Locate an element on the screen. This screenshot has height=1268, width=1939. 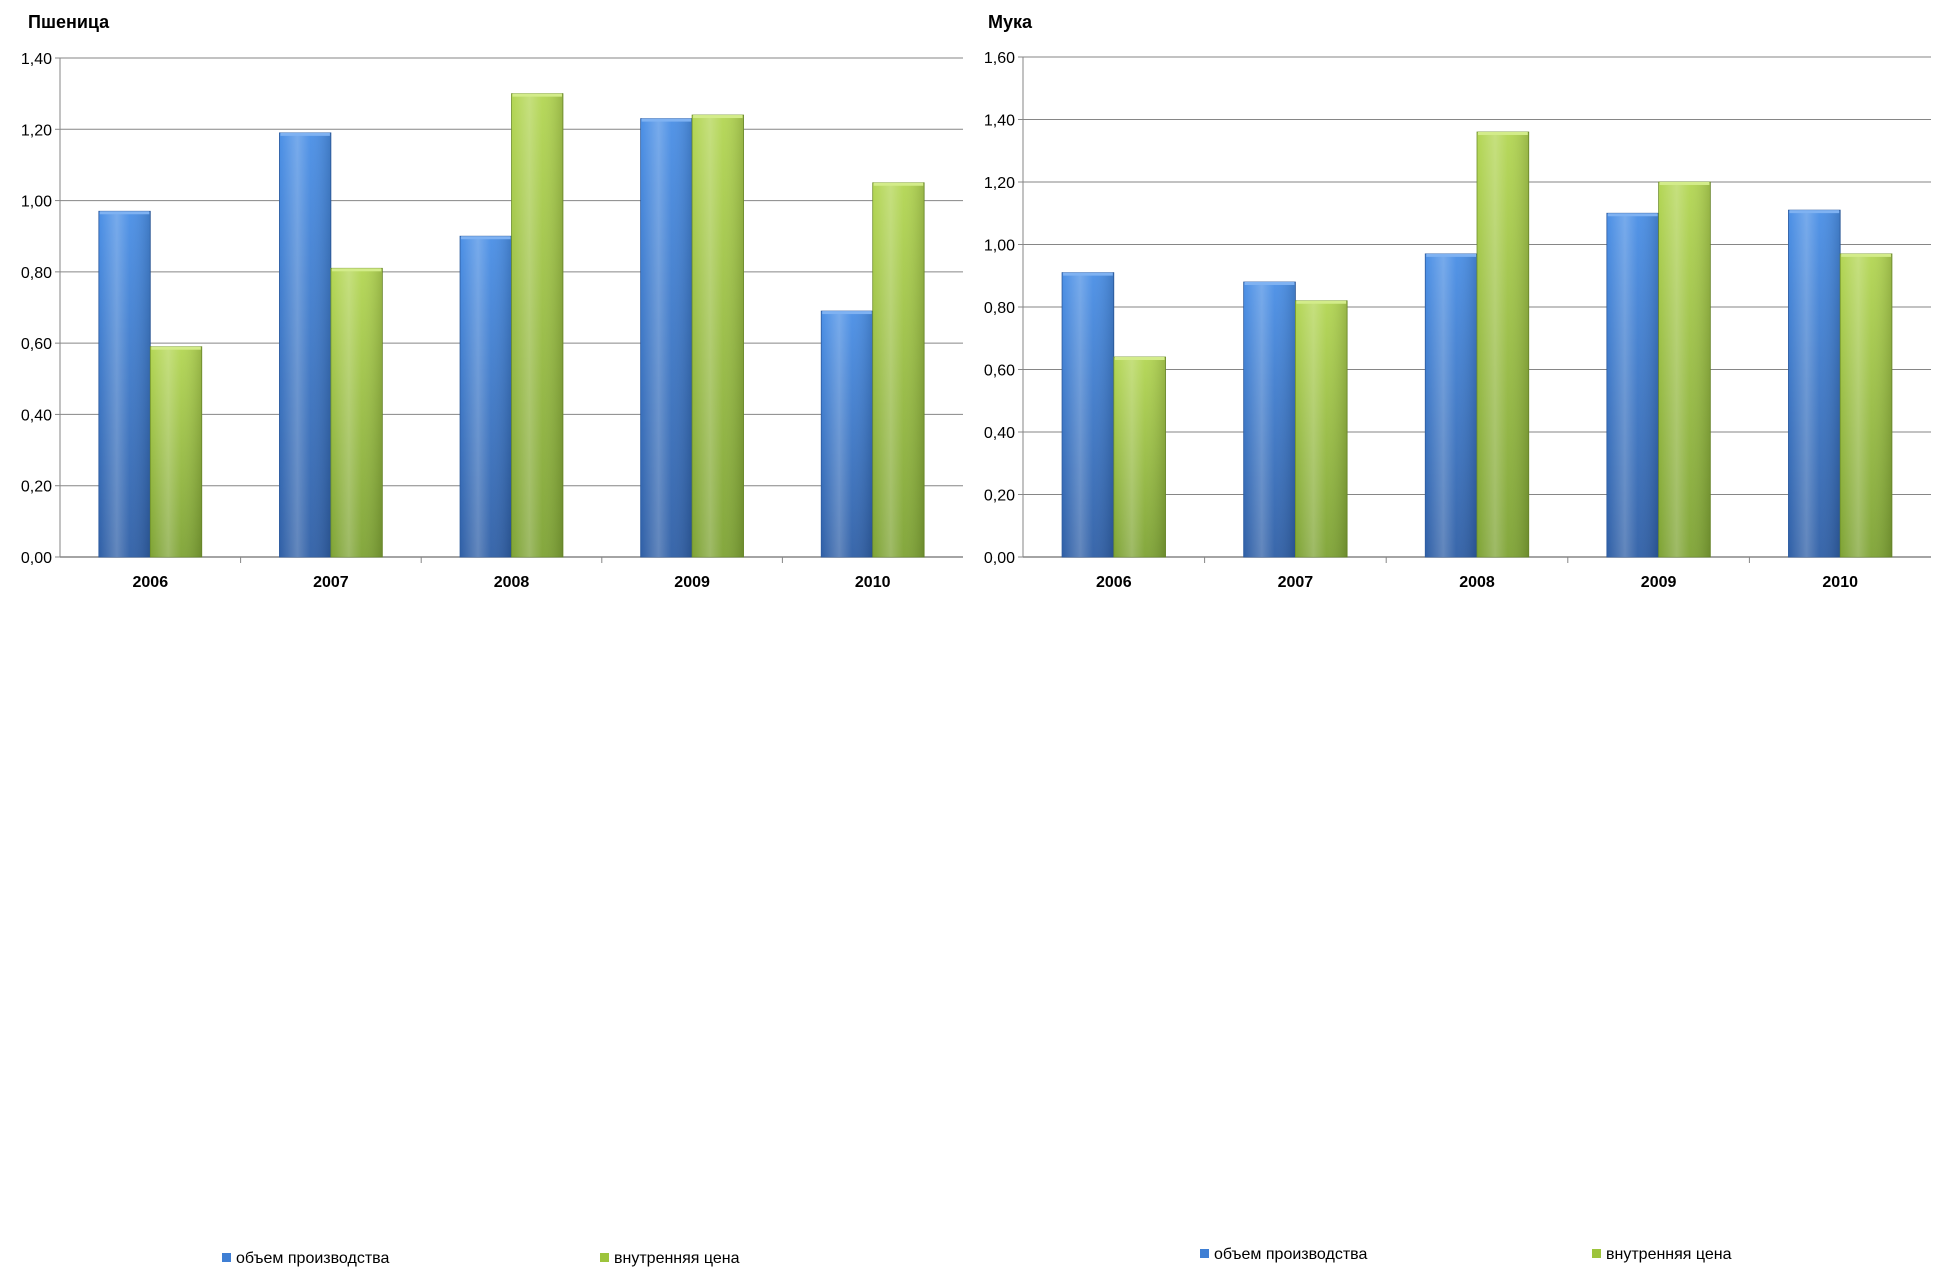
y-tick-label: 1,60 is located at coordinates (999, 58).